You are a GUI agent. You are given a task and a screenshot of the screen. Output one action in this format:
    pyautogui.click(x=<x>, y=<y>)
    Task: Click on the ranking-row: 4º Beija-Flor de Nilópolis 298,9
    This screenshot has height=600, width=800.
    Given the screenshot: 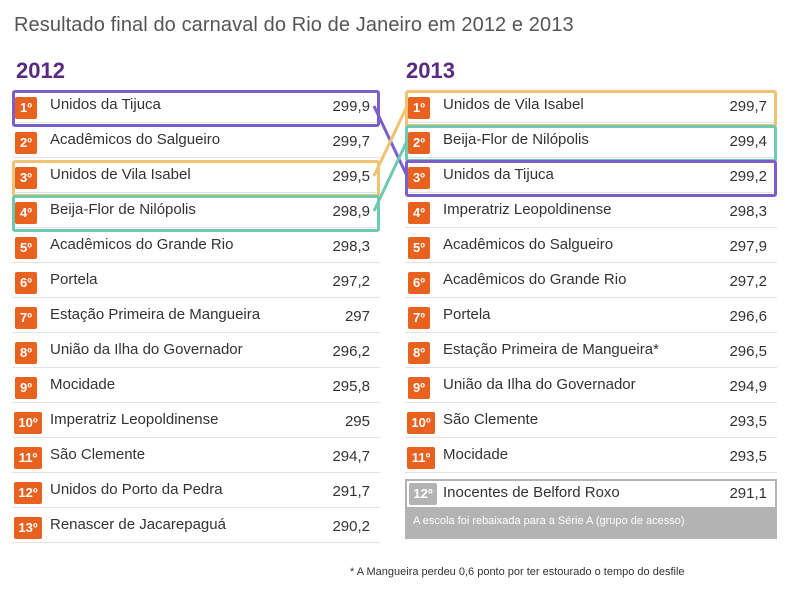 What is the action you would take?
    pyautogui.click(x=196, y=212)
    